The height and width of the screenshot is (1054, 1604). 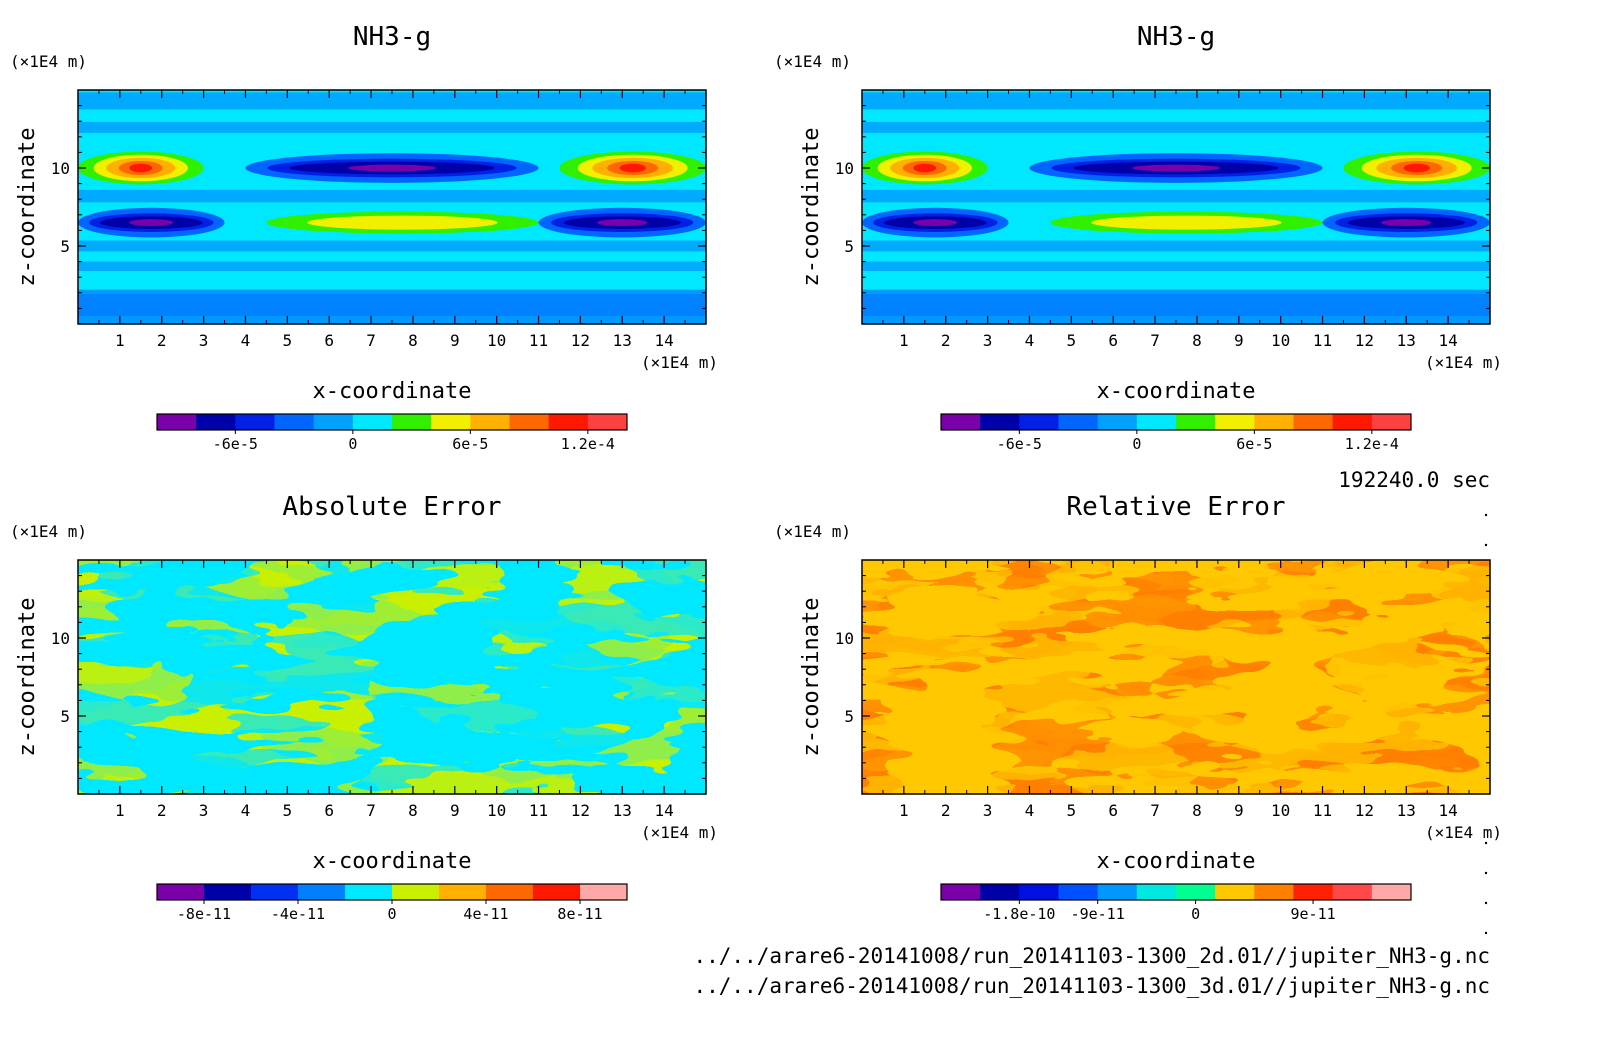 What do you see at coordinates (204, 914) in the screenshot?
I see `colorbar-tick-label: -8e-11` at bounding box center [204, 914].